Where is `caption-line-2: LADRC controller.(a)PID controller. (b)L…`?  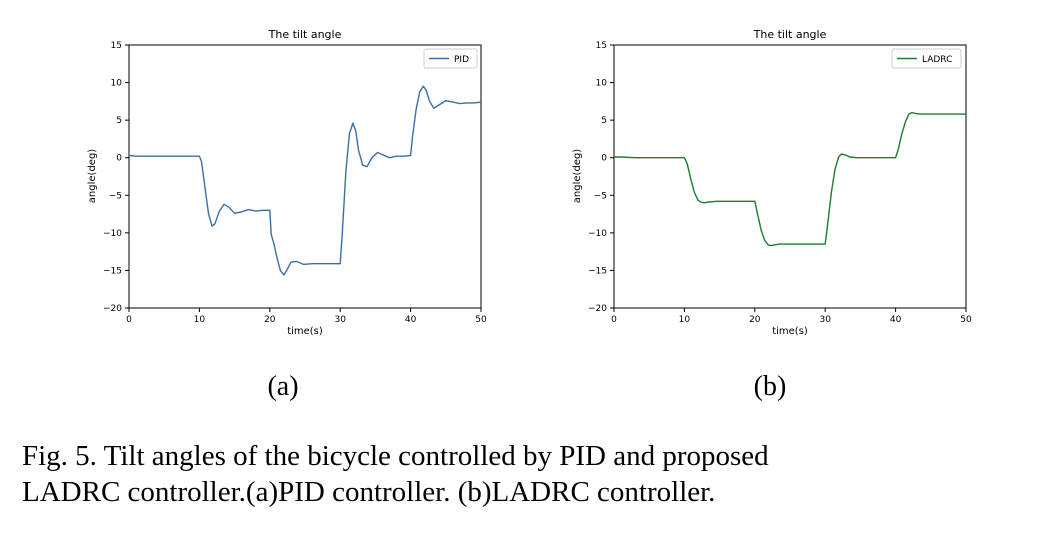
caption-line-2: LADRC controller.(a)PID controller. (b)L… is located at coordinates (369, 492).